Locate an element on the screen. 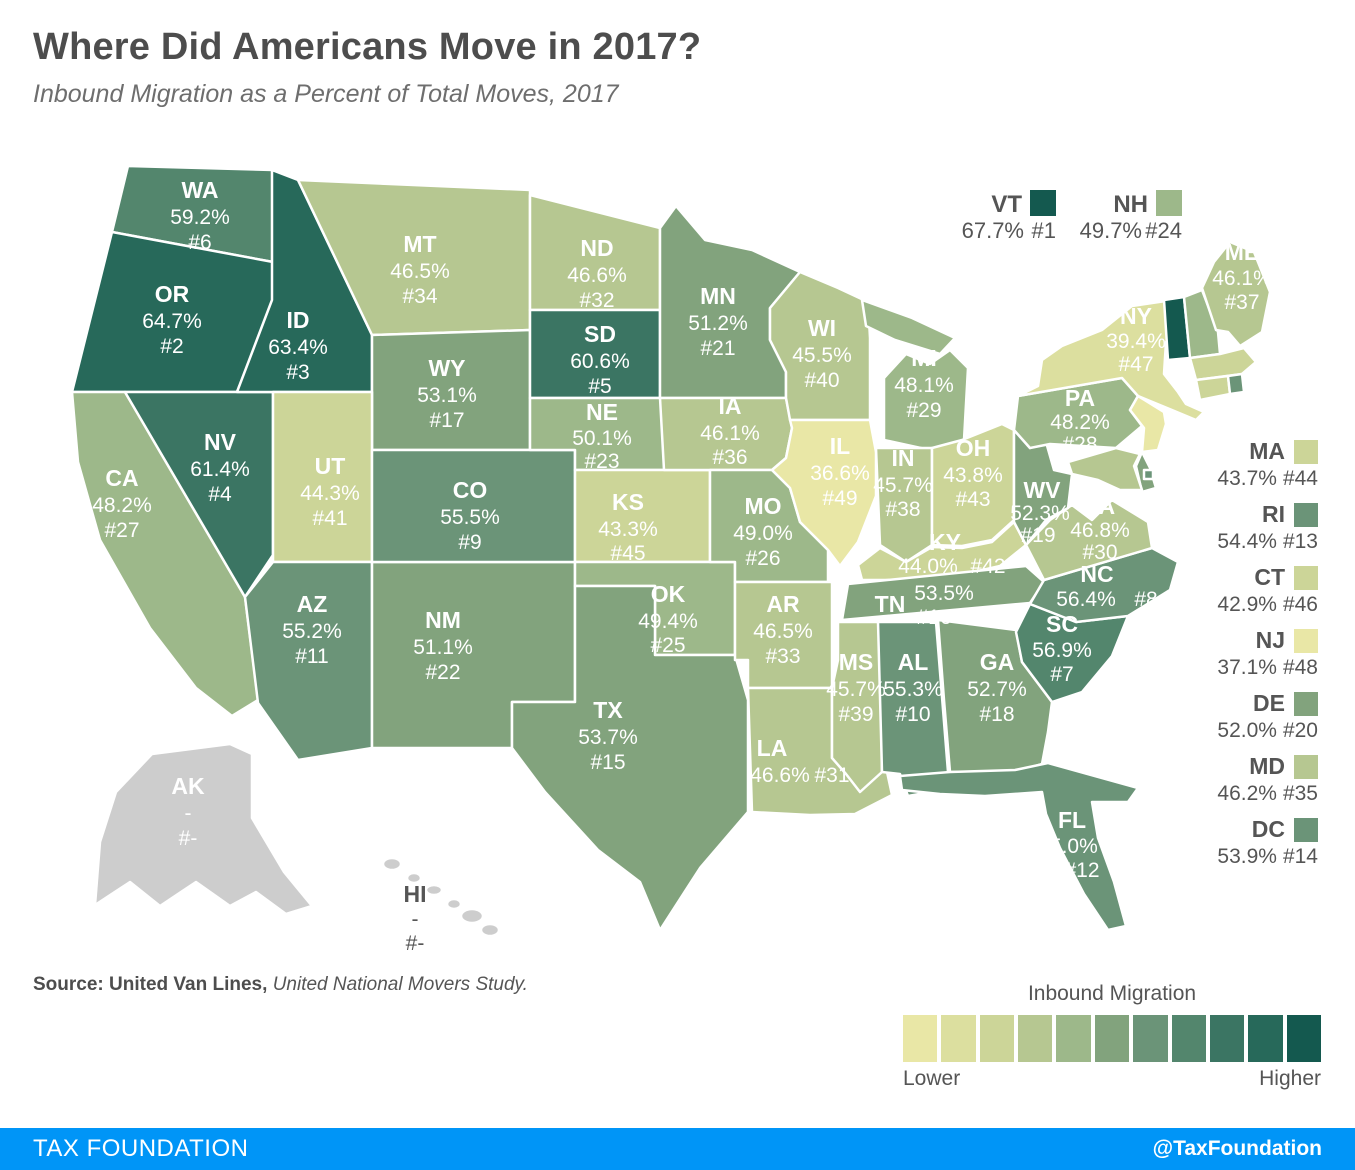 The height and width of the screenshot is (1170, 1355). state-ny is located at coordinates (1111, 359).